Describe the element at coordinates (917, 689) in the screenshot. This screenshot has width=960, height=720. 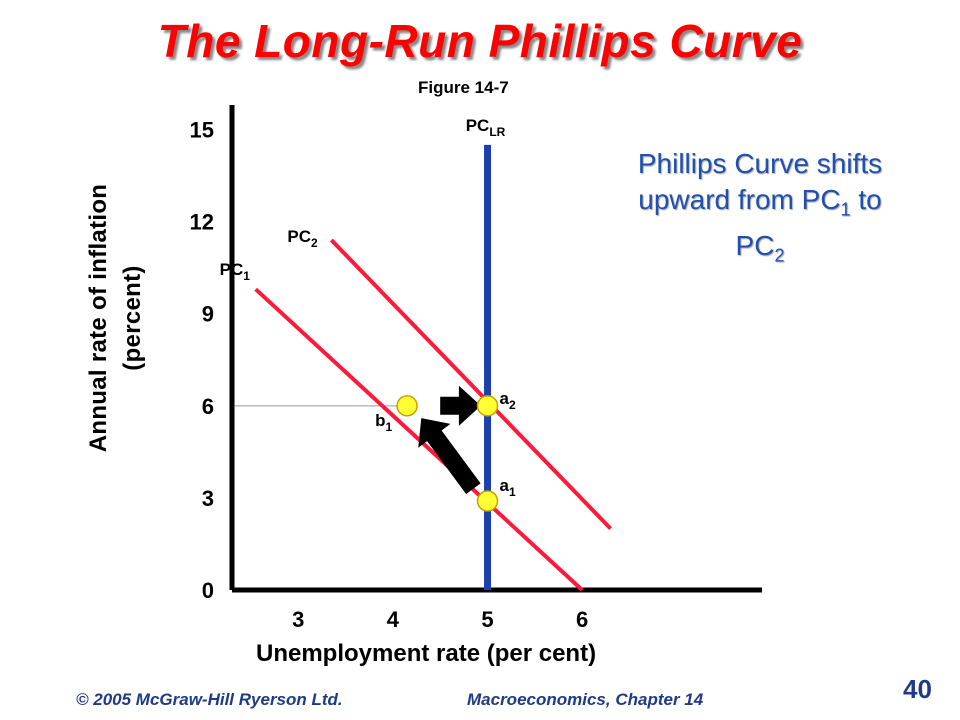
I see `page-number: 40` at that location.